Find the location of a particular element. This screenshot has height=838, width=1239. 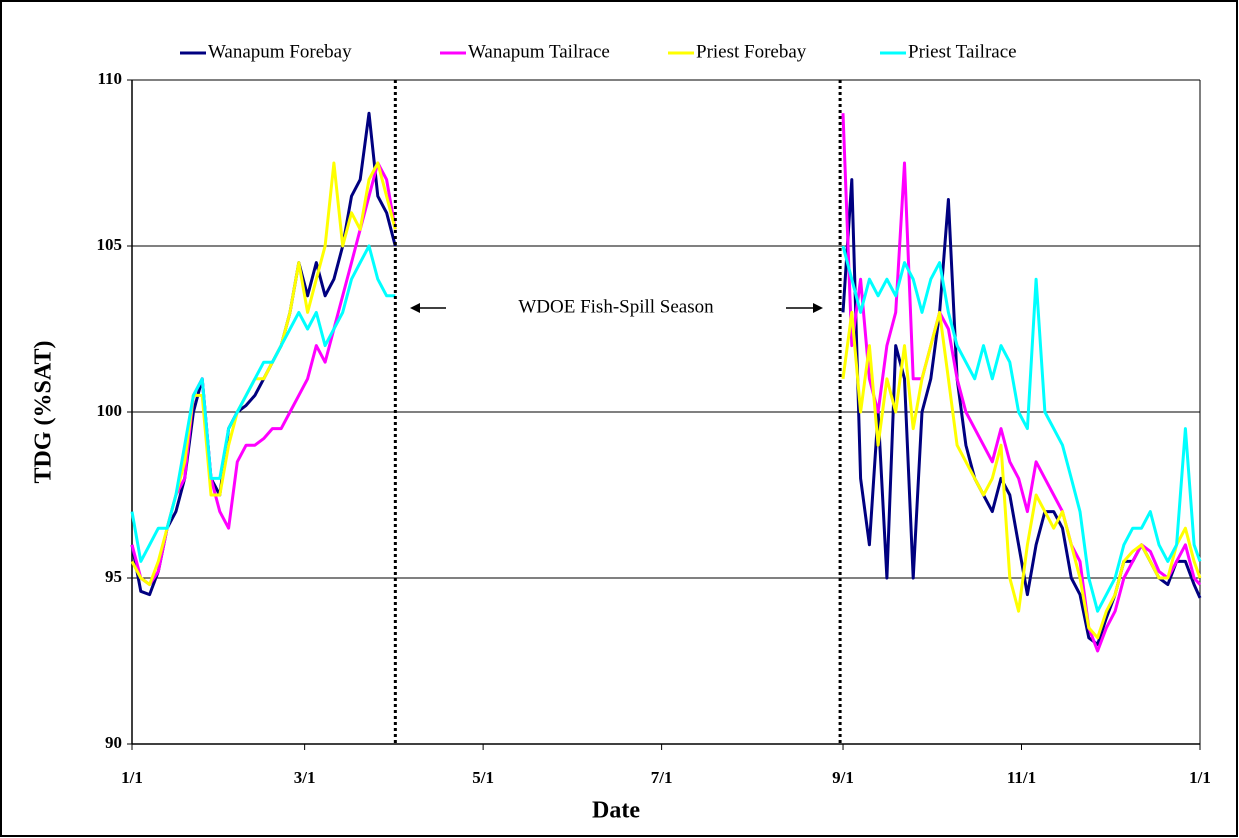

annotation-arrows is located at coordinates (616, 308).